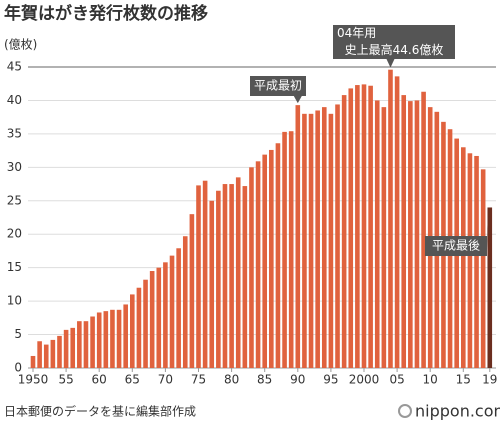  Describe the element at coordinates (405, 411) in the screenshot. I see `logo-icon` at that location.